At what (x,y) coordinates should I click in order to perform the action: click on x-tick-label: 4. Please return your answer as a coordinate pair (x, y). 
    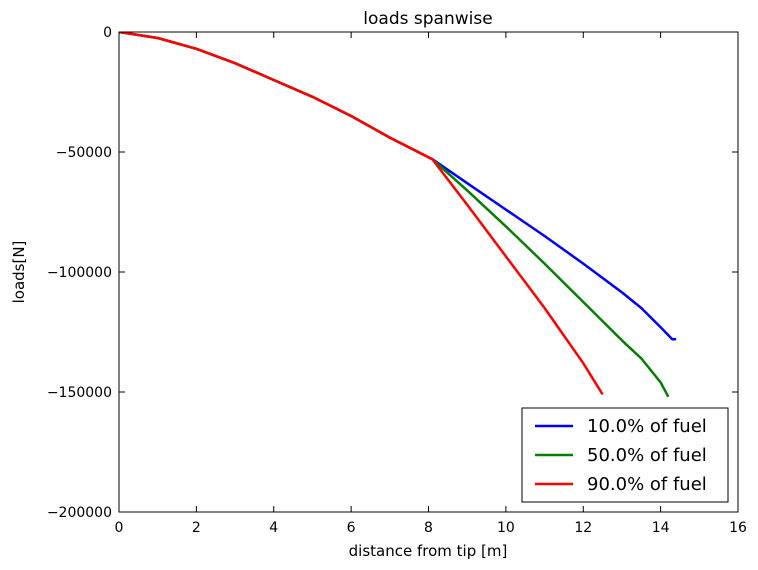
    Looking at the image, I should click on (273, 528).